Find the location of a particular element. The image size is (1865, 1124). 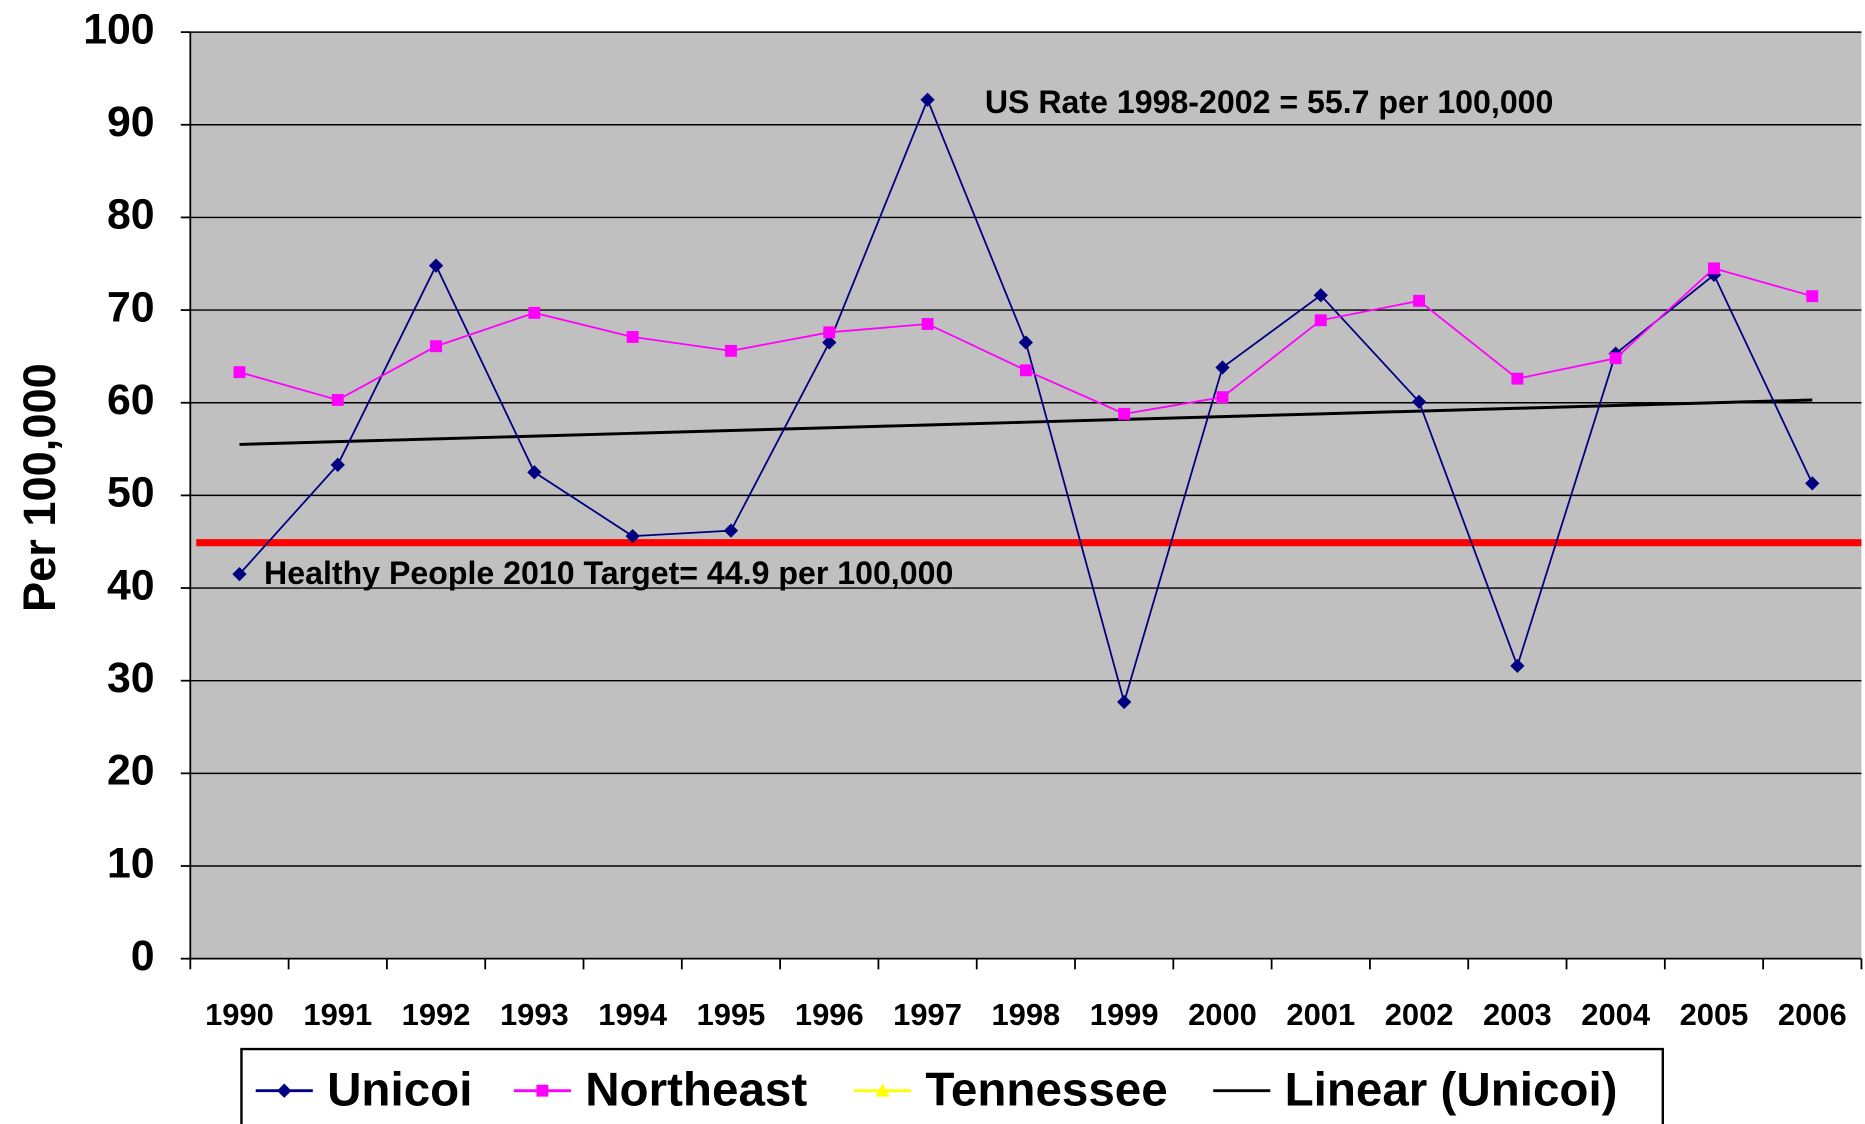

x-tick-label: 2006 is located at coordinates (1812, 1014).